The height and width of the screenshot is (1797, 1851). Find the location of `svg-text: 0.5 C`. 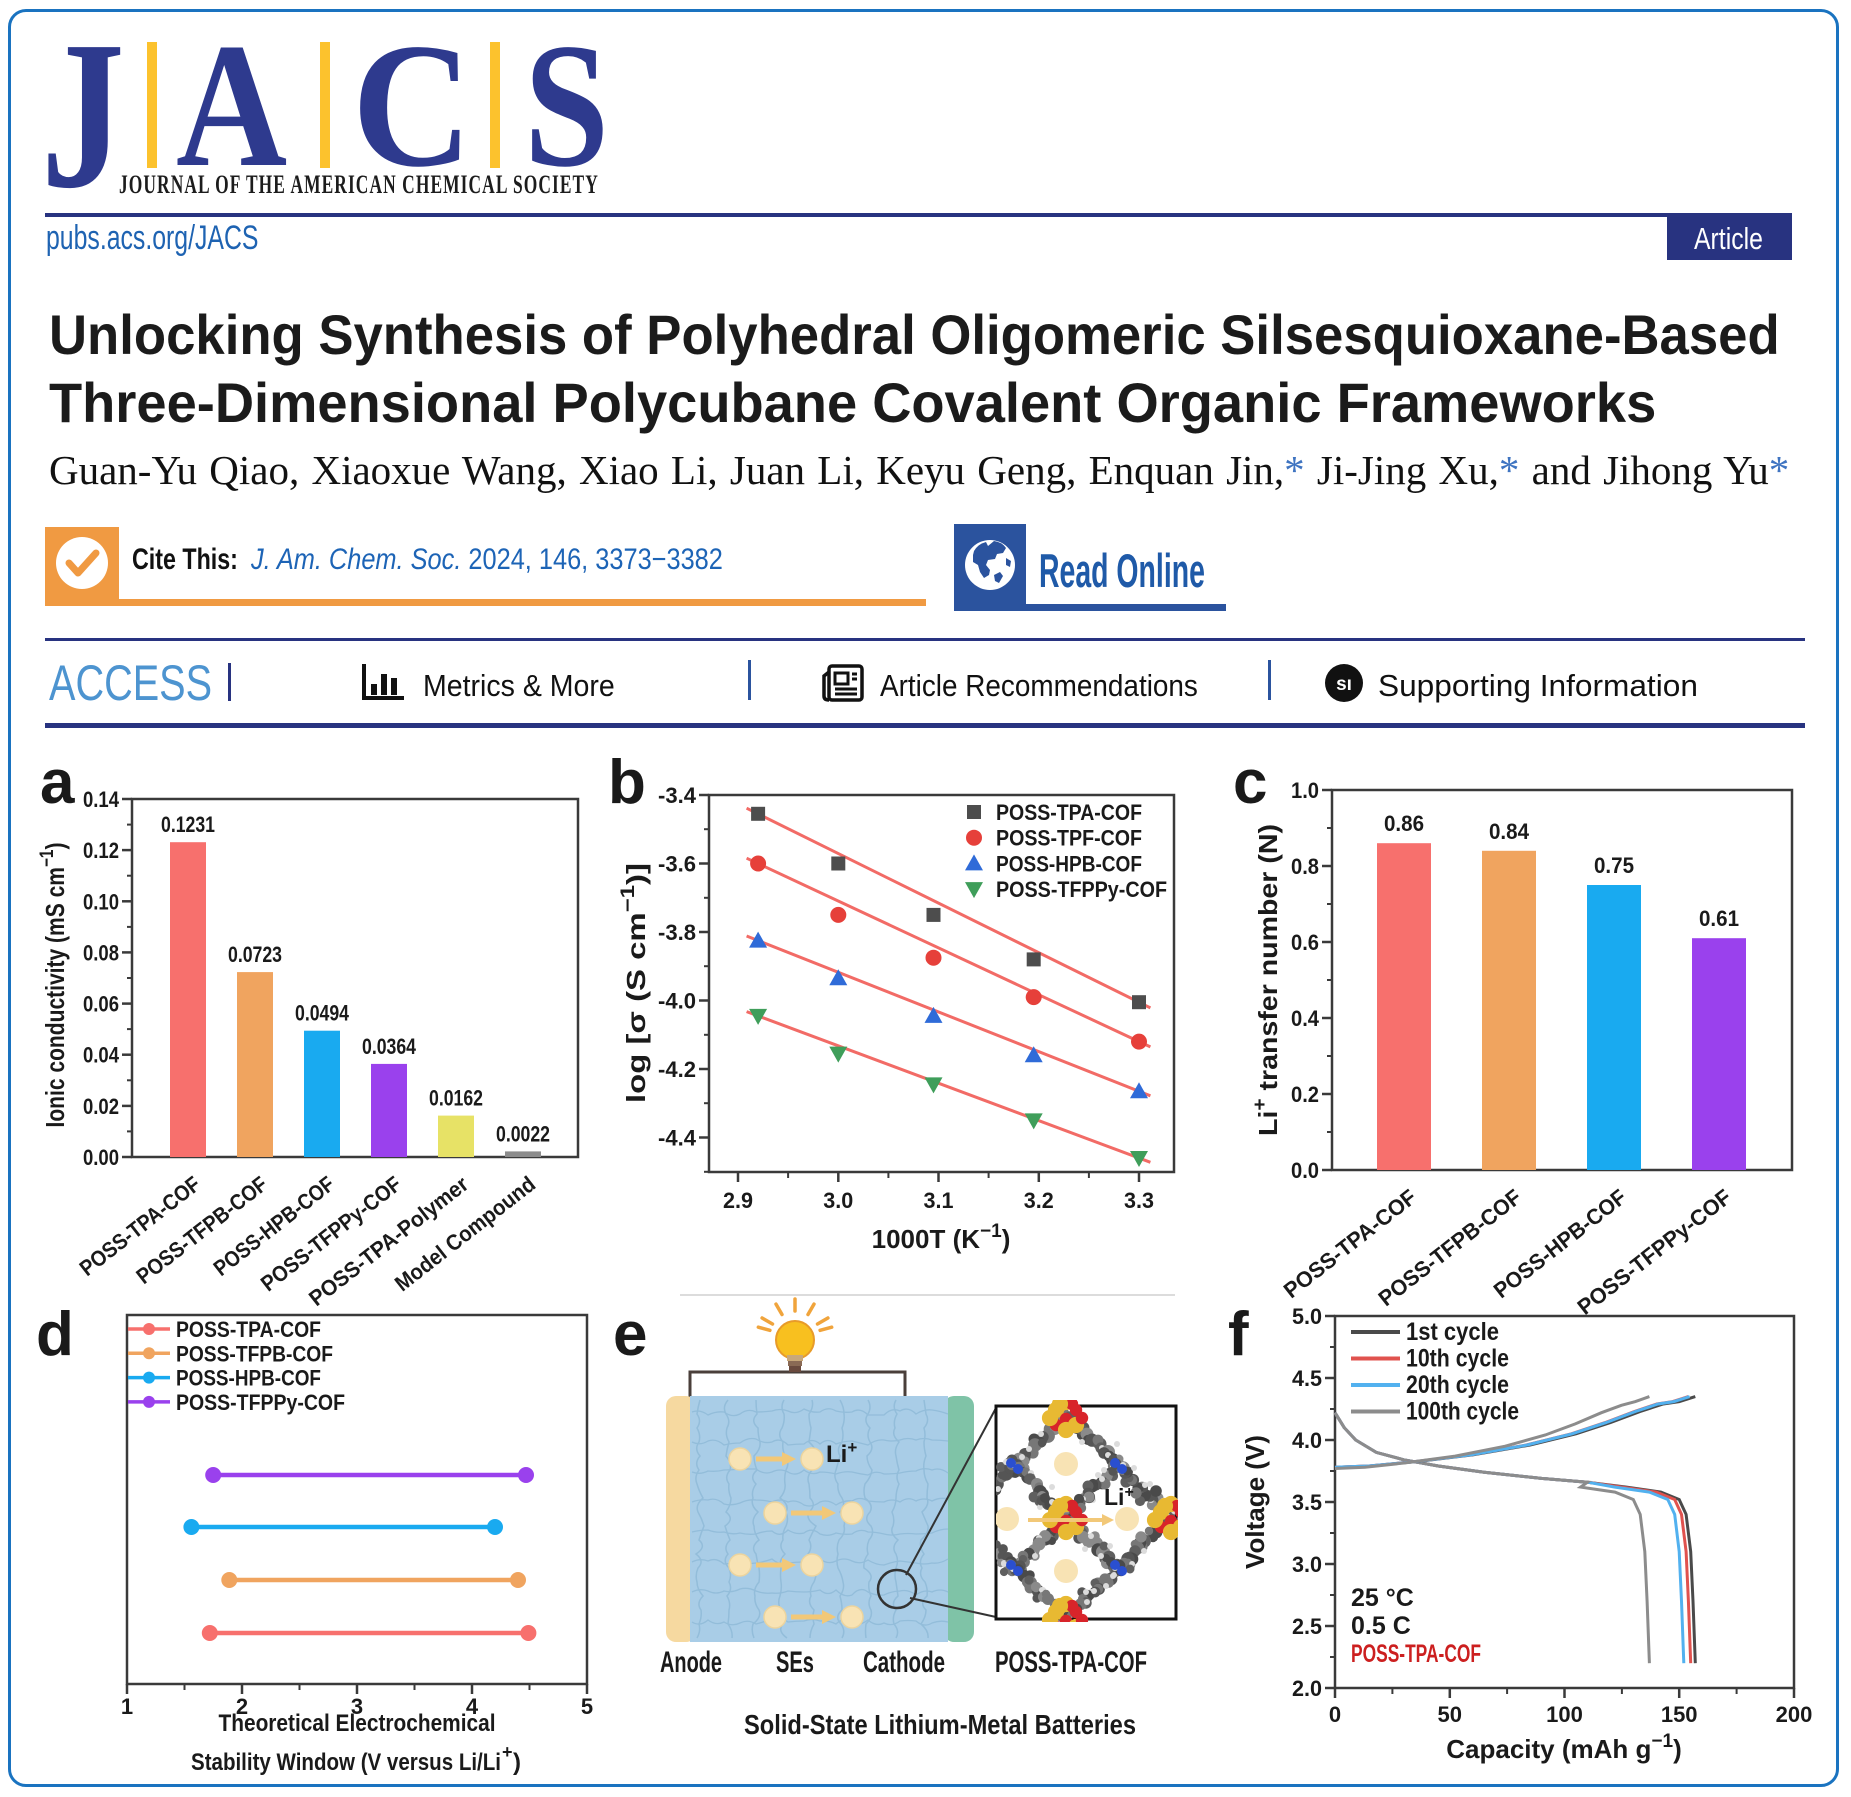

svg-text: 0.5 C is located at coordinates (1381, 1626).